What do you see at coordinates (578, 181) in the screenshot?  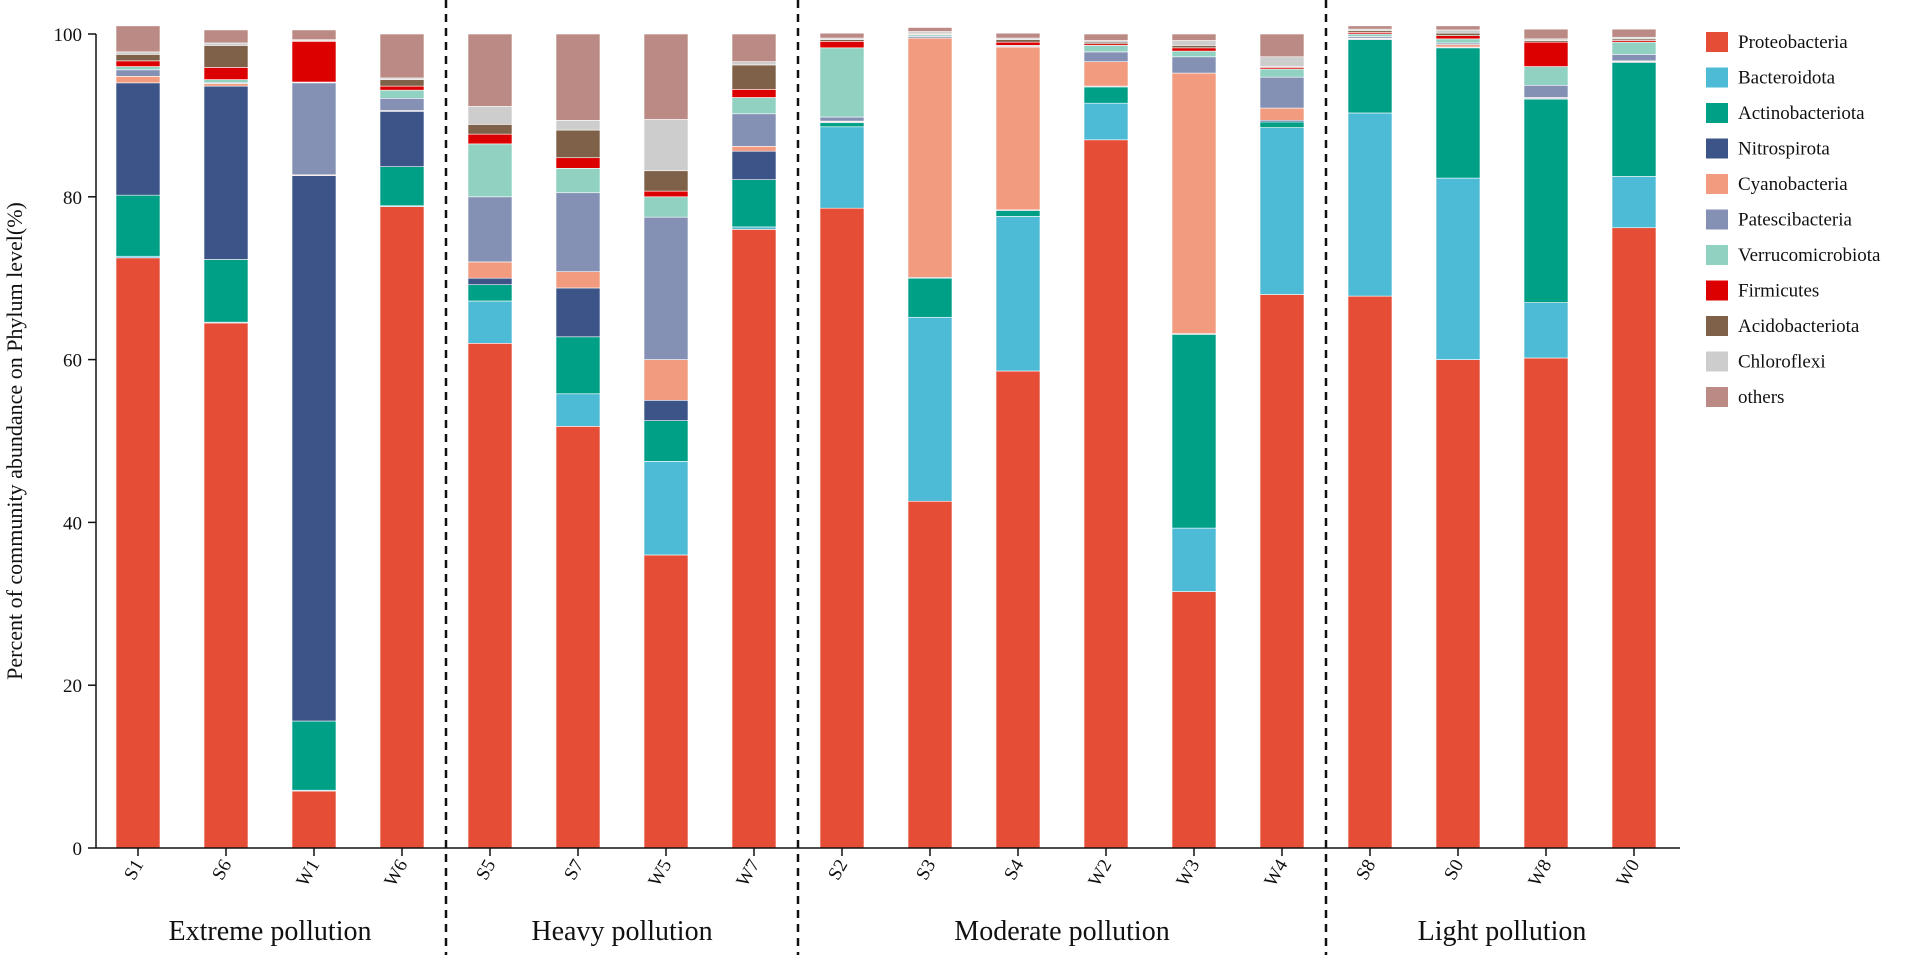 I see `bar-segment-S7-verrucomicrobiota` at bounding box center [578, 181].